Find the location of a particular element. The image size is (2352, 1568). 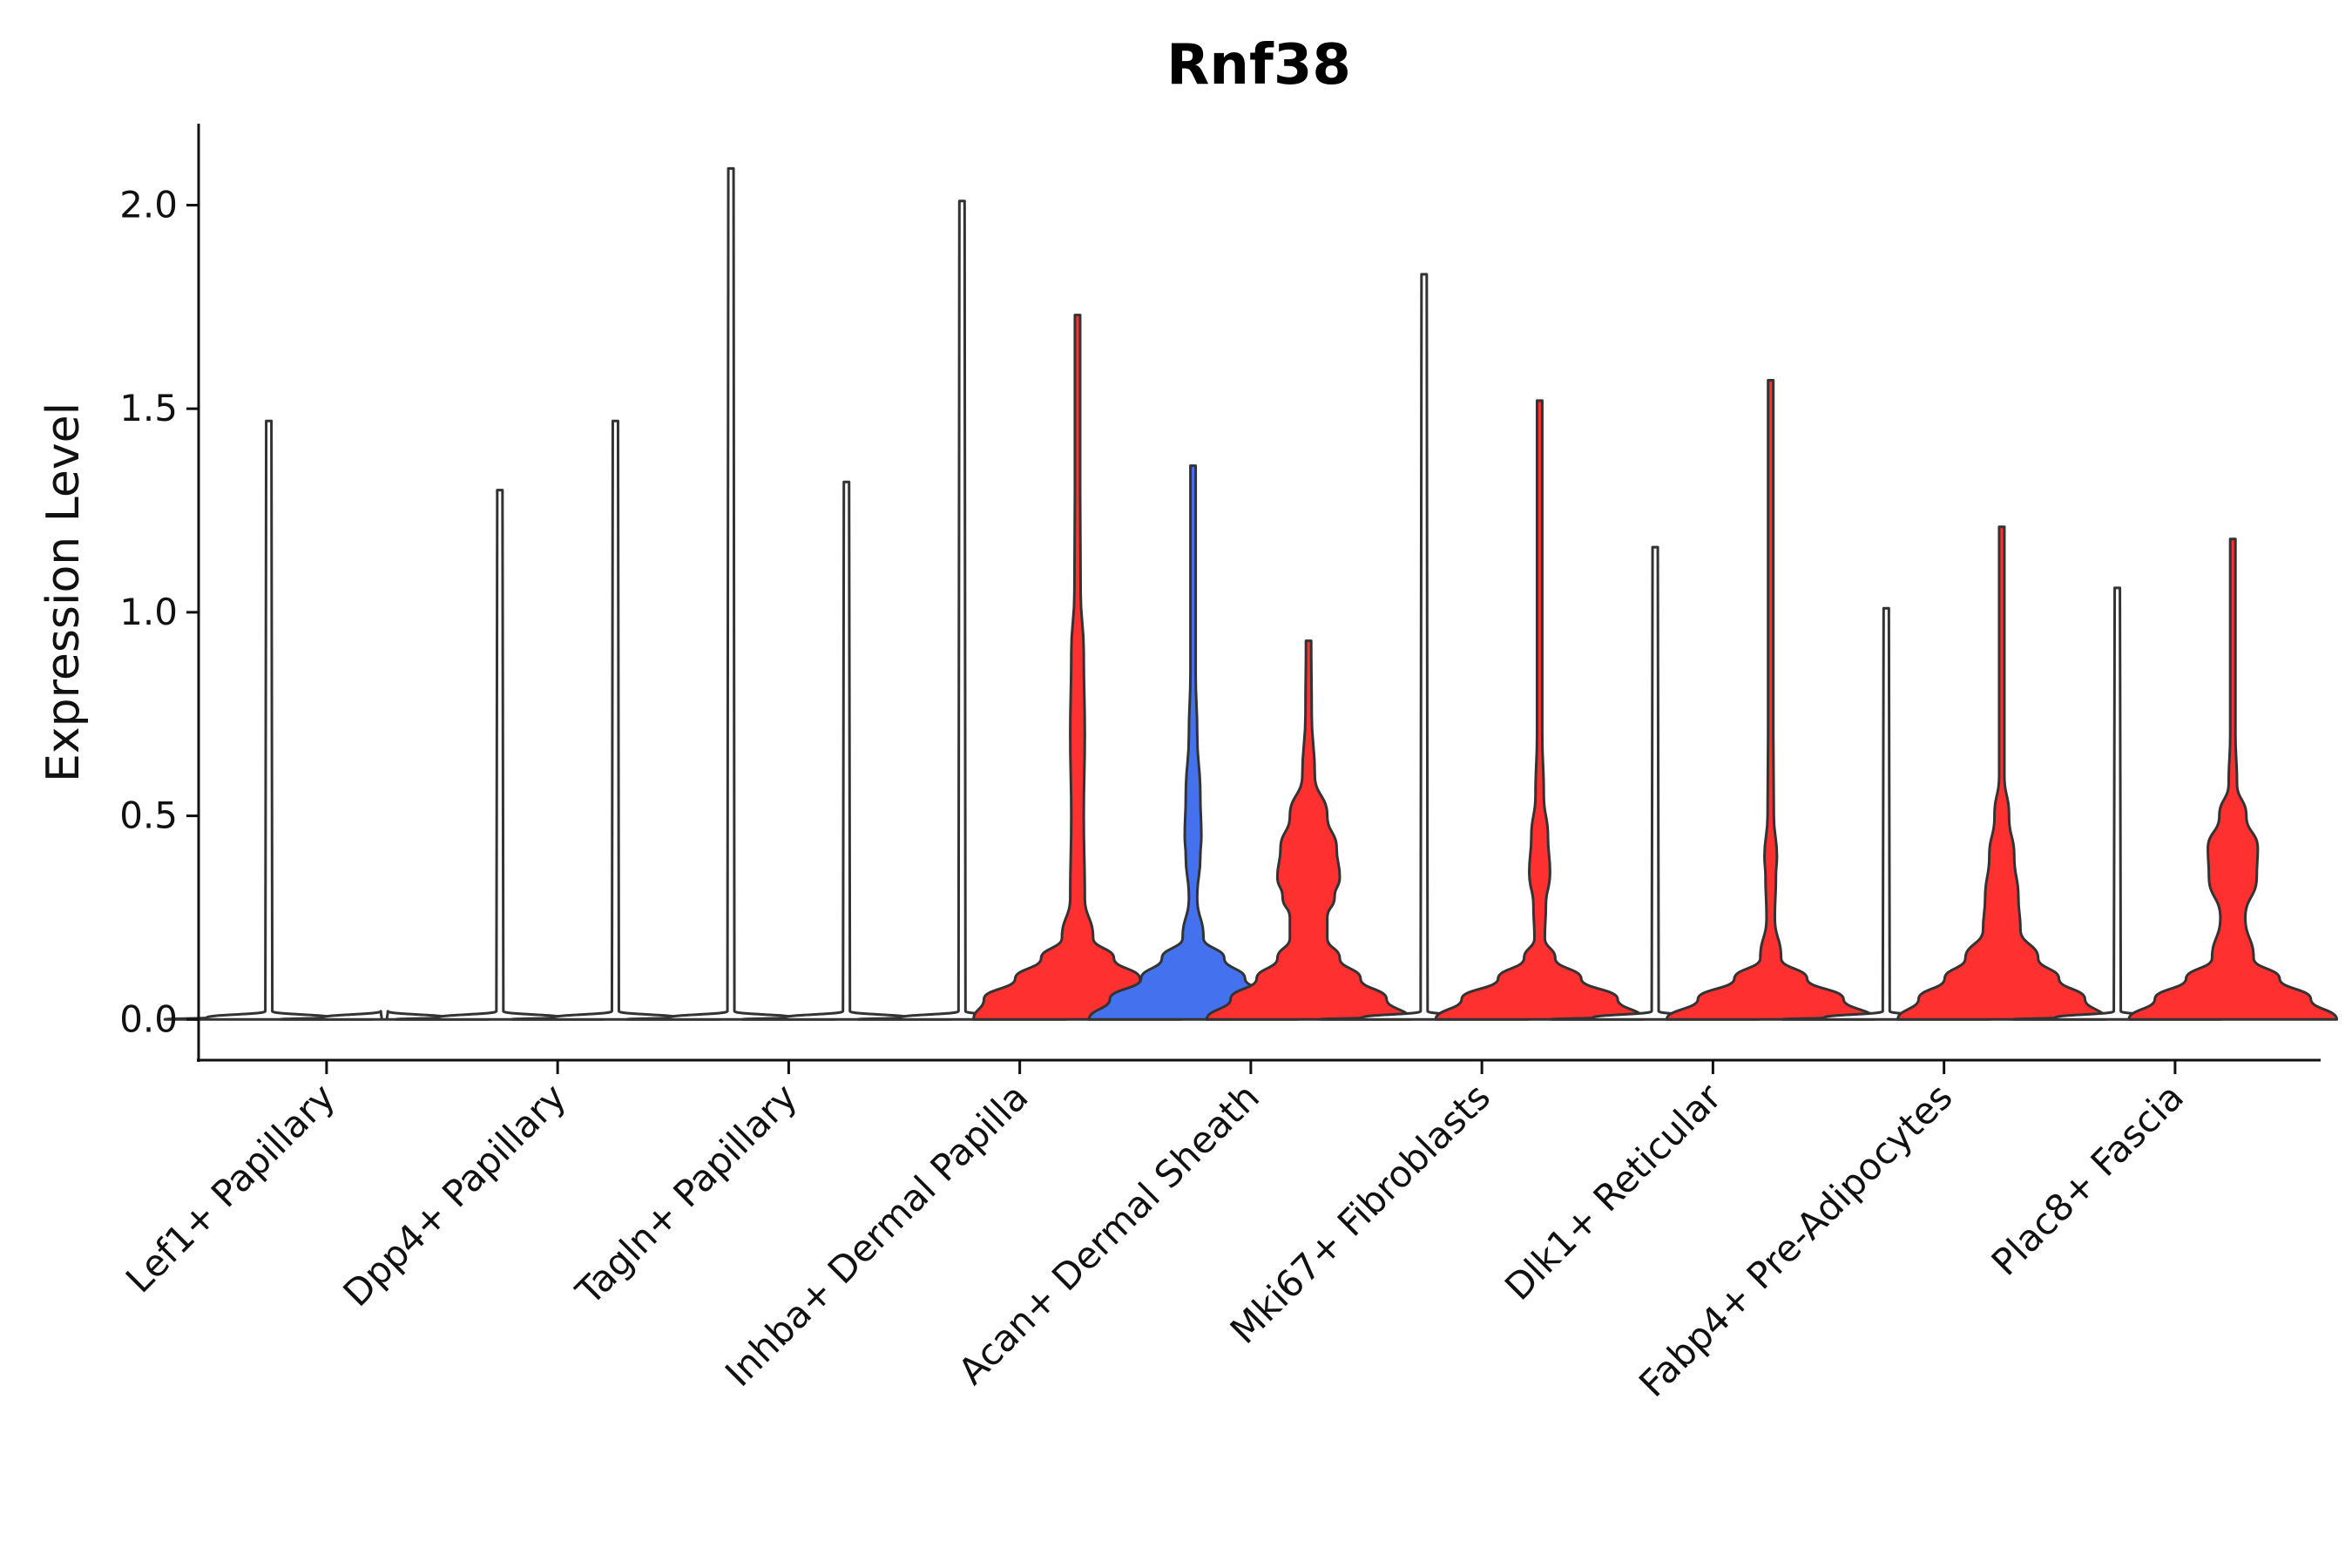

y-tick-label: 2.0 is located at coordinates (148, 204).